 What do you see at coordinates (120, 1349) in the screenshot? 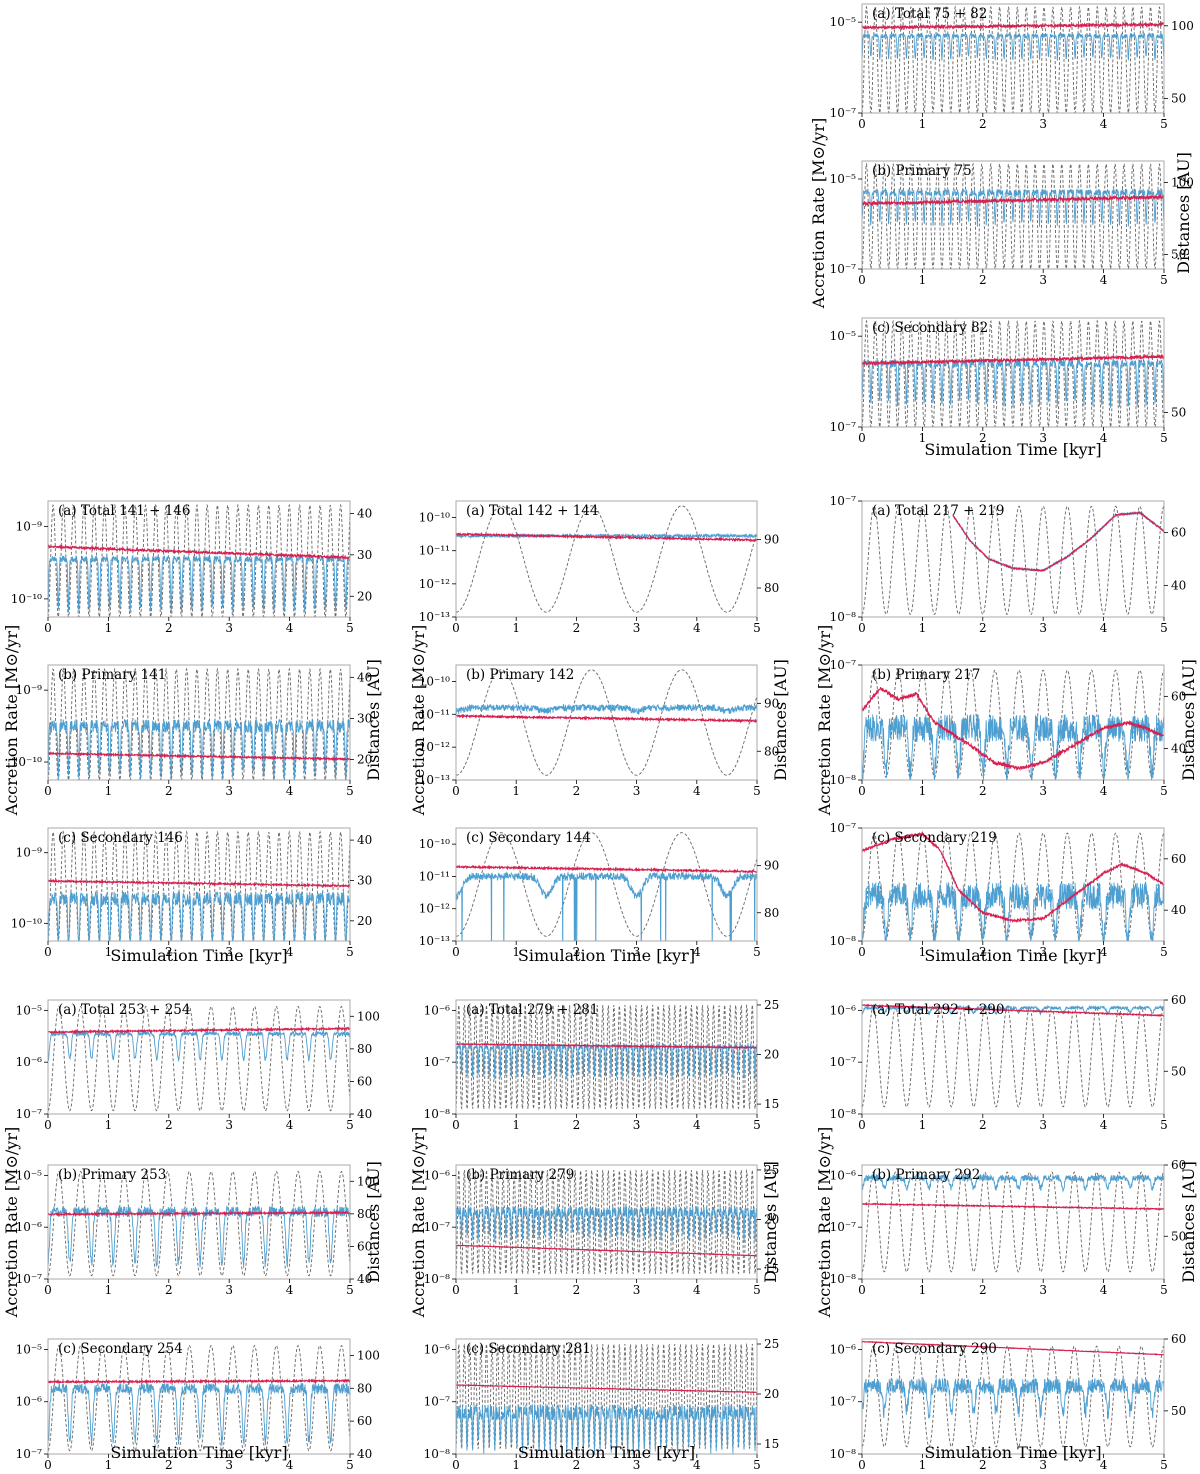
I see `panel-title: (c) Secondary 254` at bounding box center [120, 1349].